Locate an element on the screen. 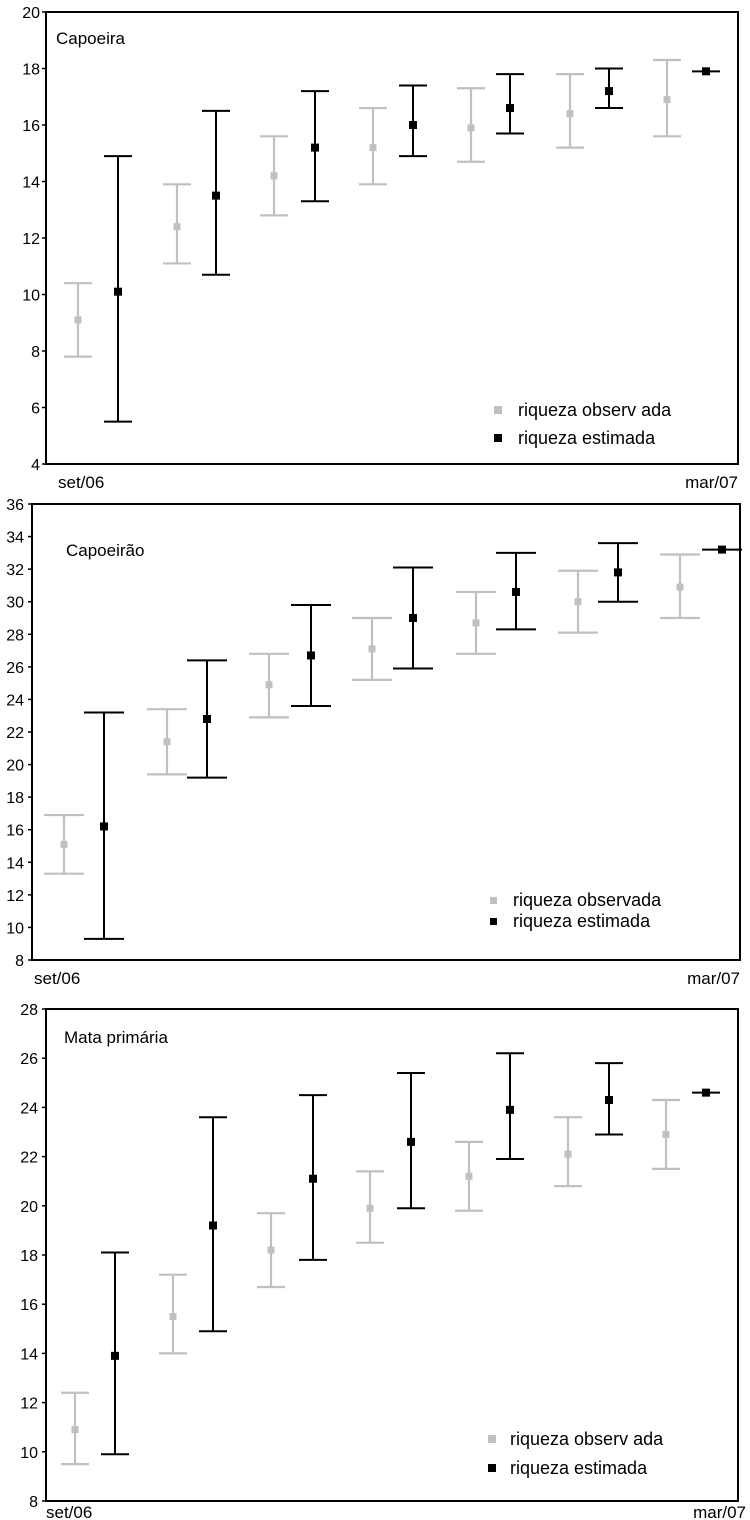  y-tick-label: 26 is located at coordinates (29, 1059).